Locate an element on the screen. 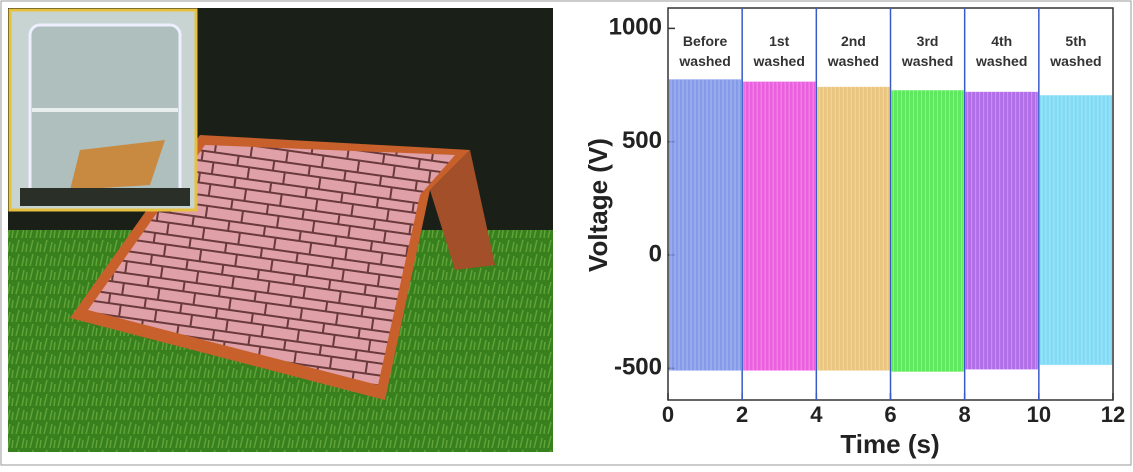  legend-label: 1st washed is located at coordinates (779, 51).